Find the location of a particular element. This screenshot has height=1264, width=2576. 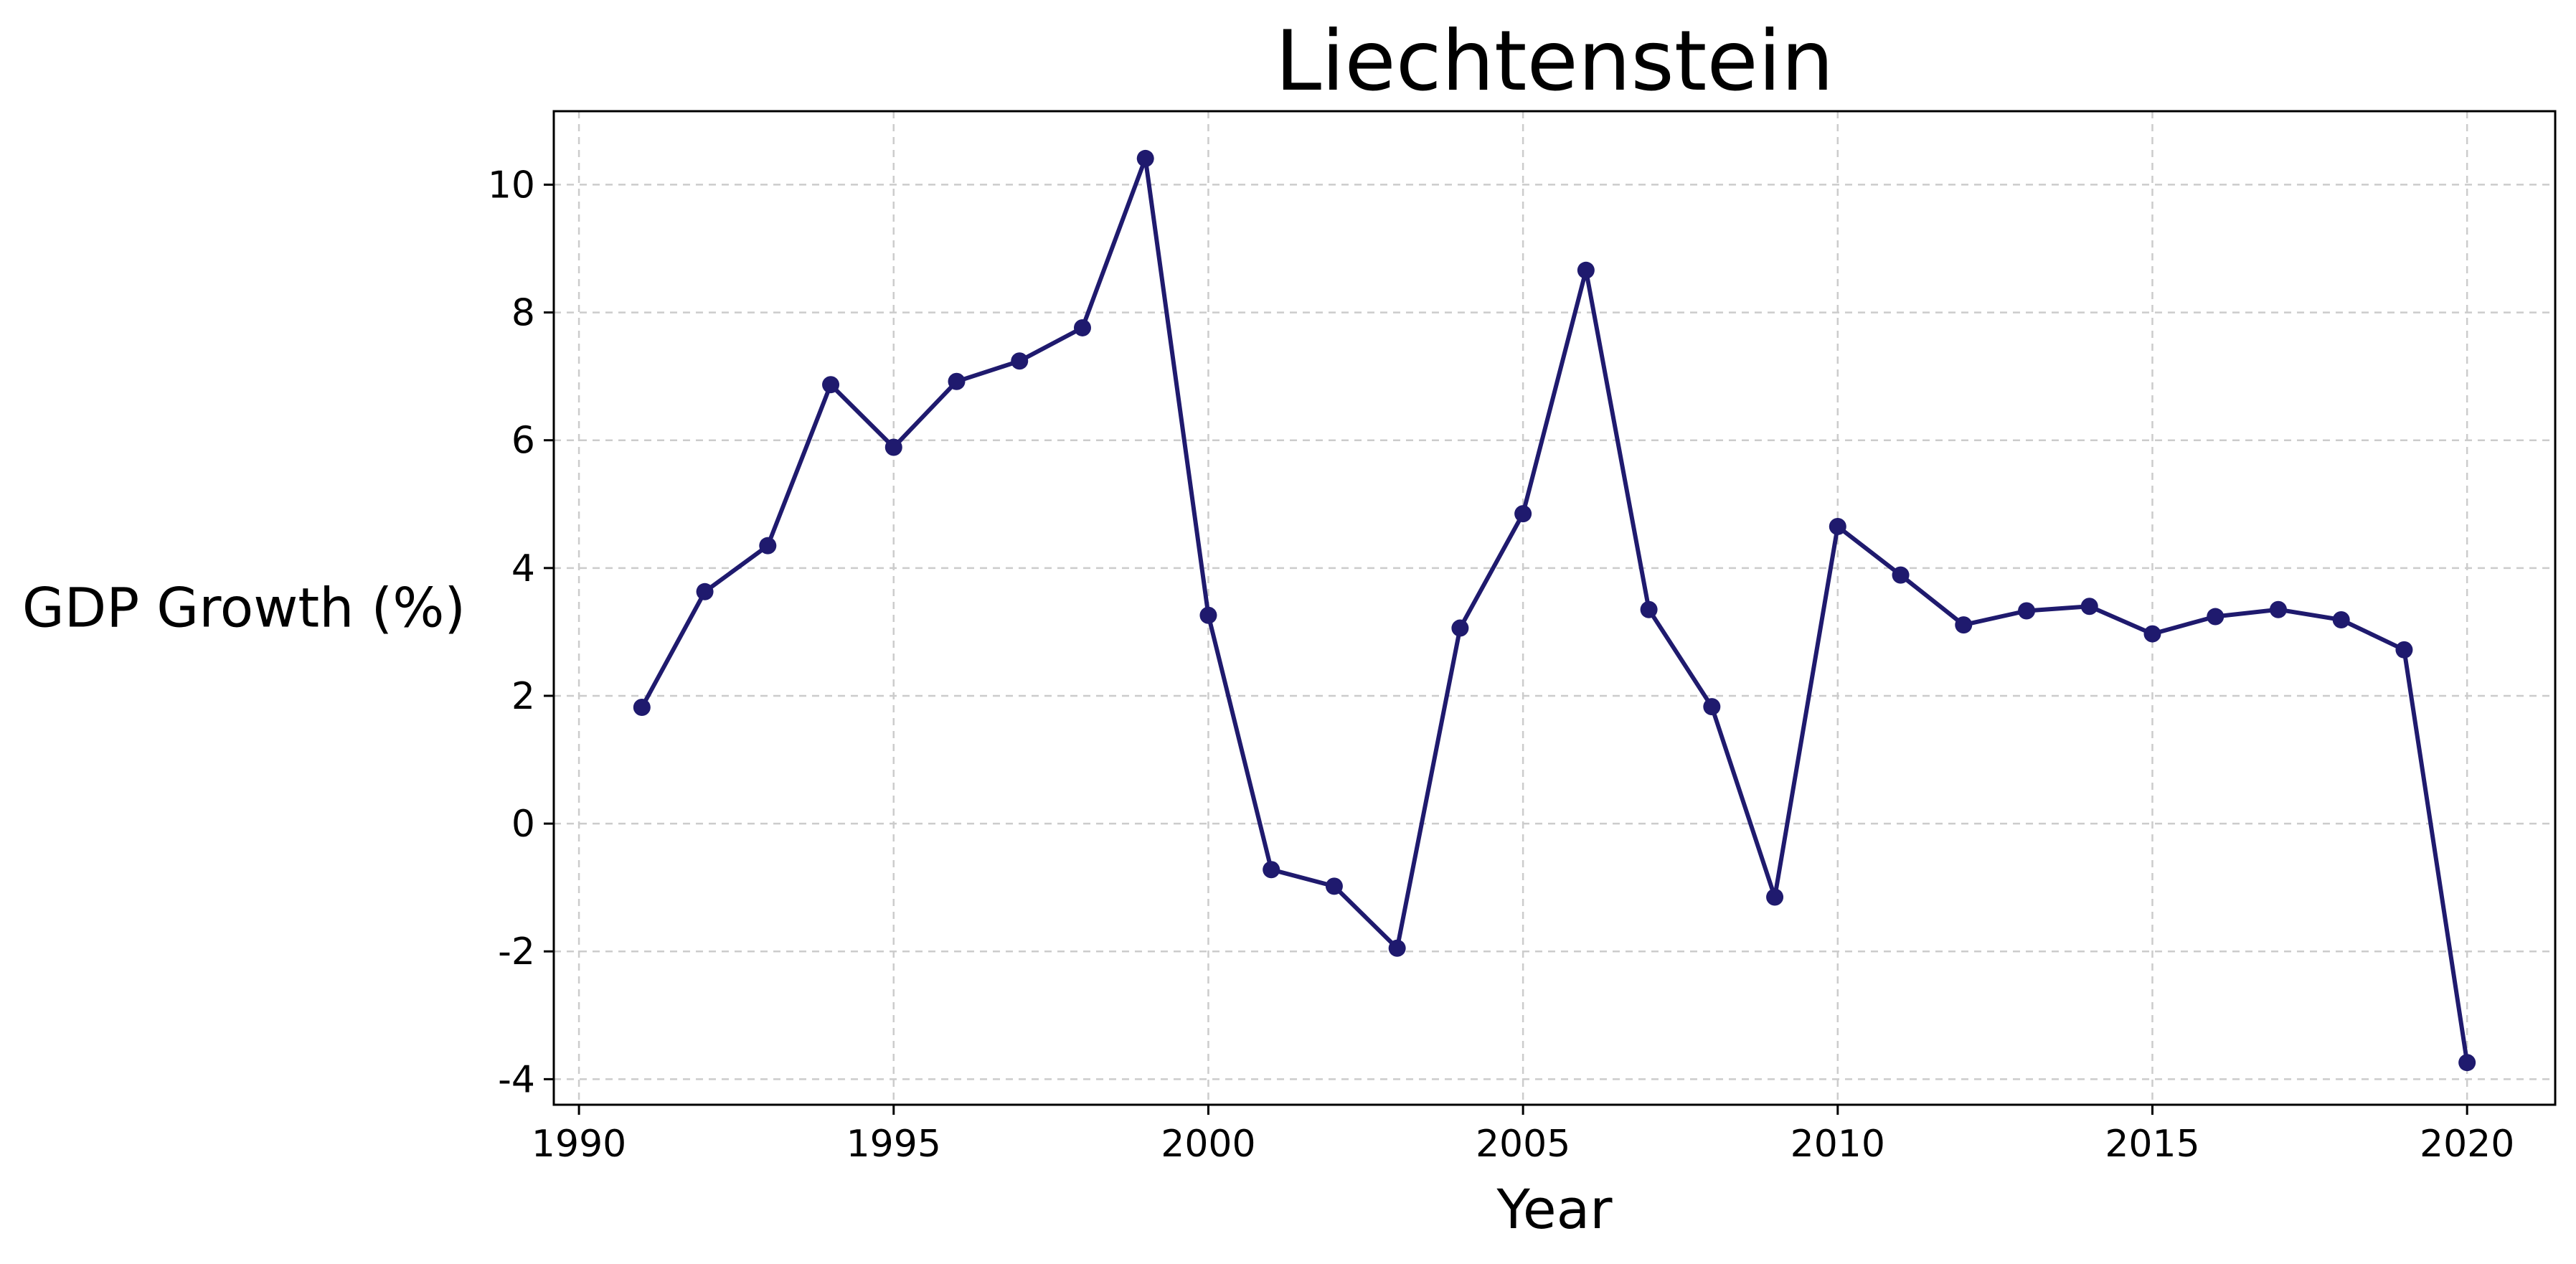

x-tick-label: 2005 is located at coordinates (1523, 1144).